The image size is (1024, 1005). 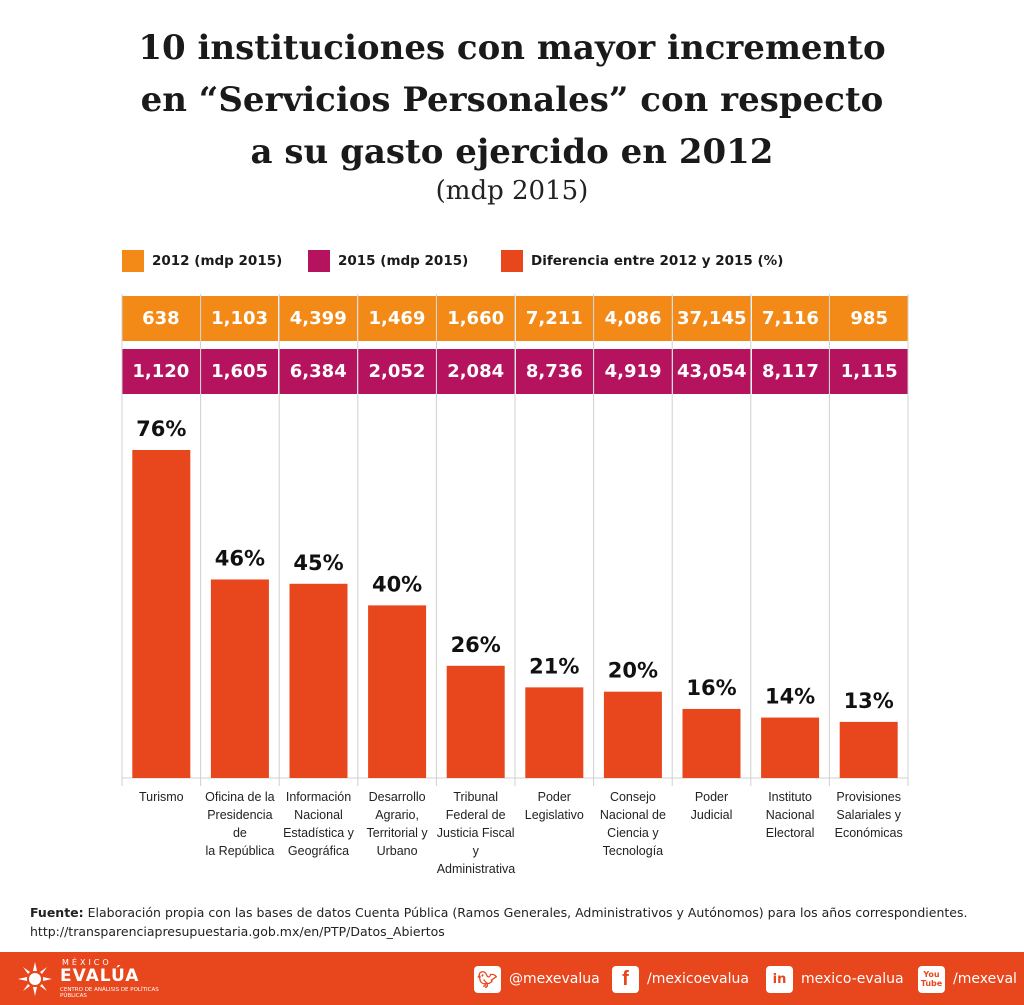 I want to click on legend-label-2015: 2015 (mdp 2015), so click(x=403, y=261).